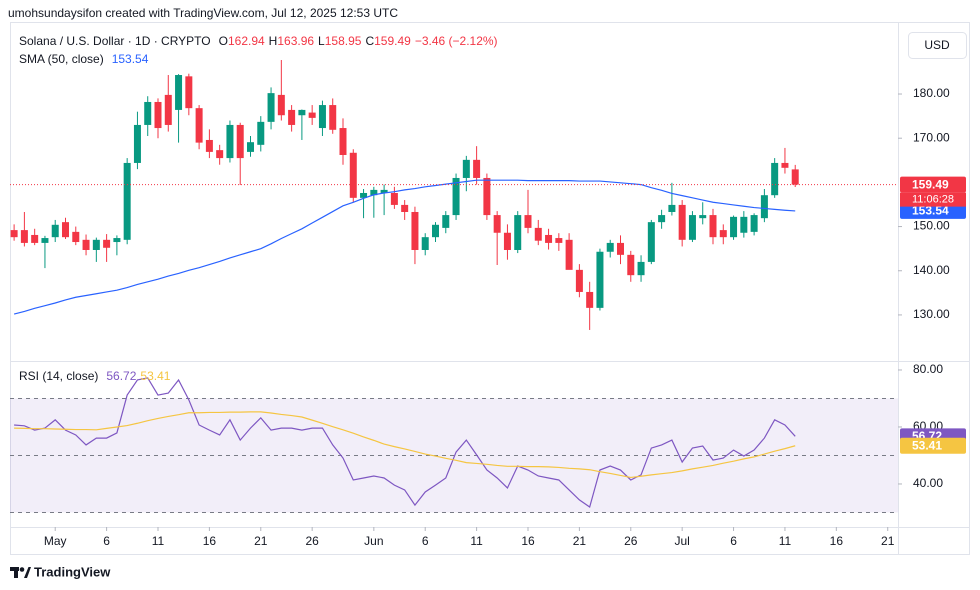 The image size is (980, 590). I want to click on rsi-value: 56.72, so click(121, 376).